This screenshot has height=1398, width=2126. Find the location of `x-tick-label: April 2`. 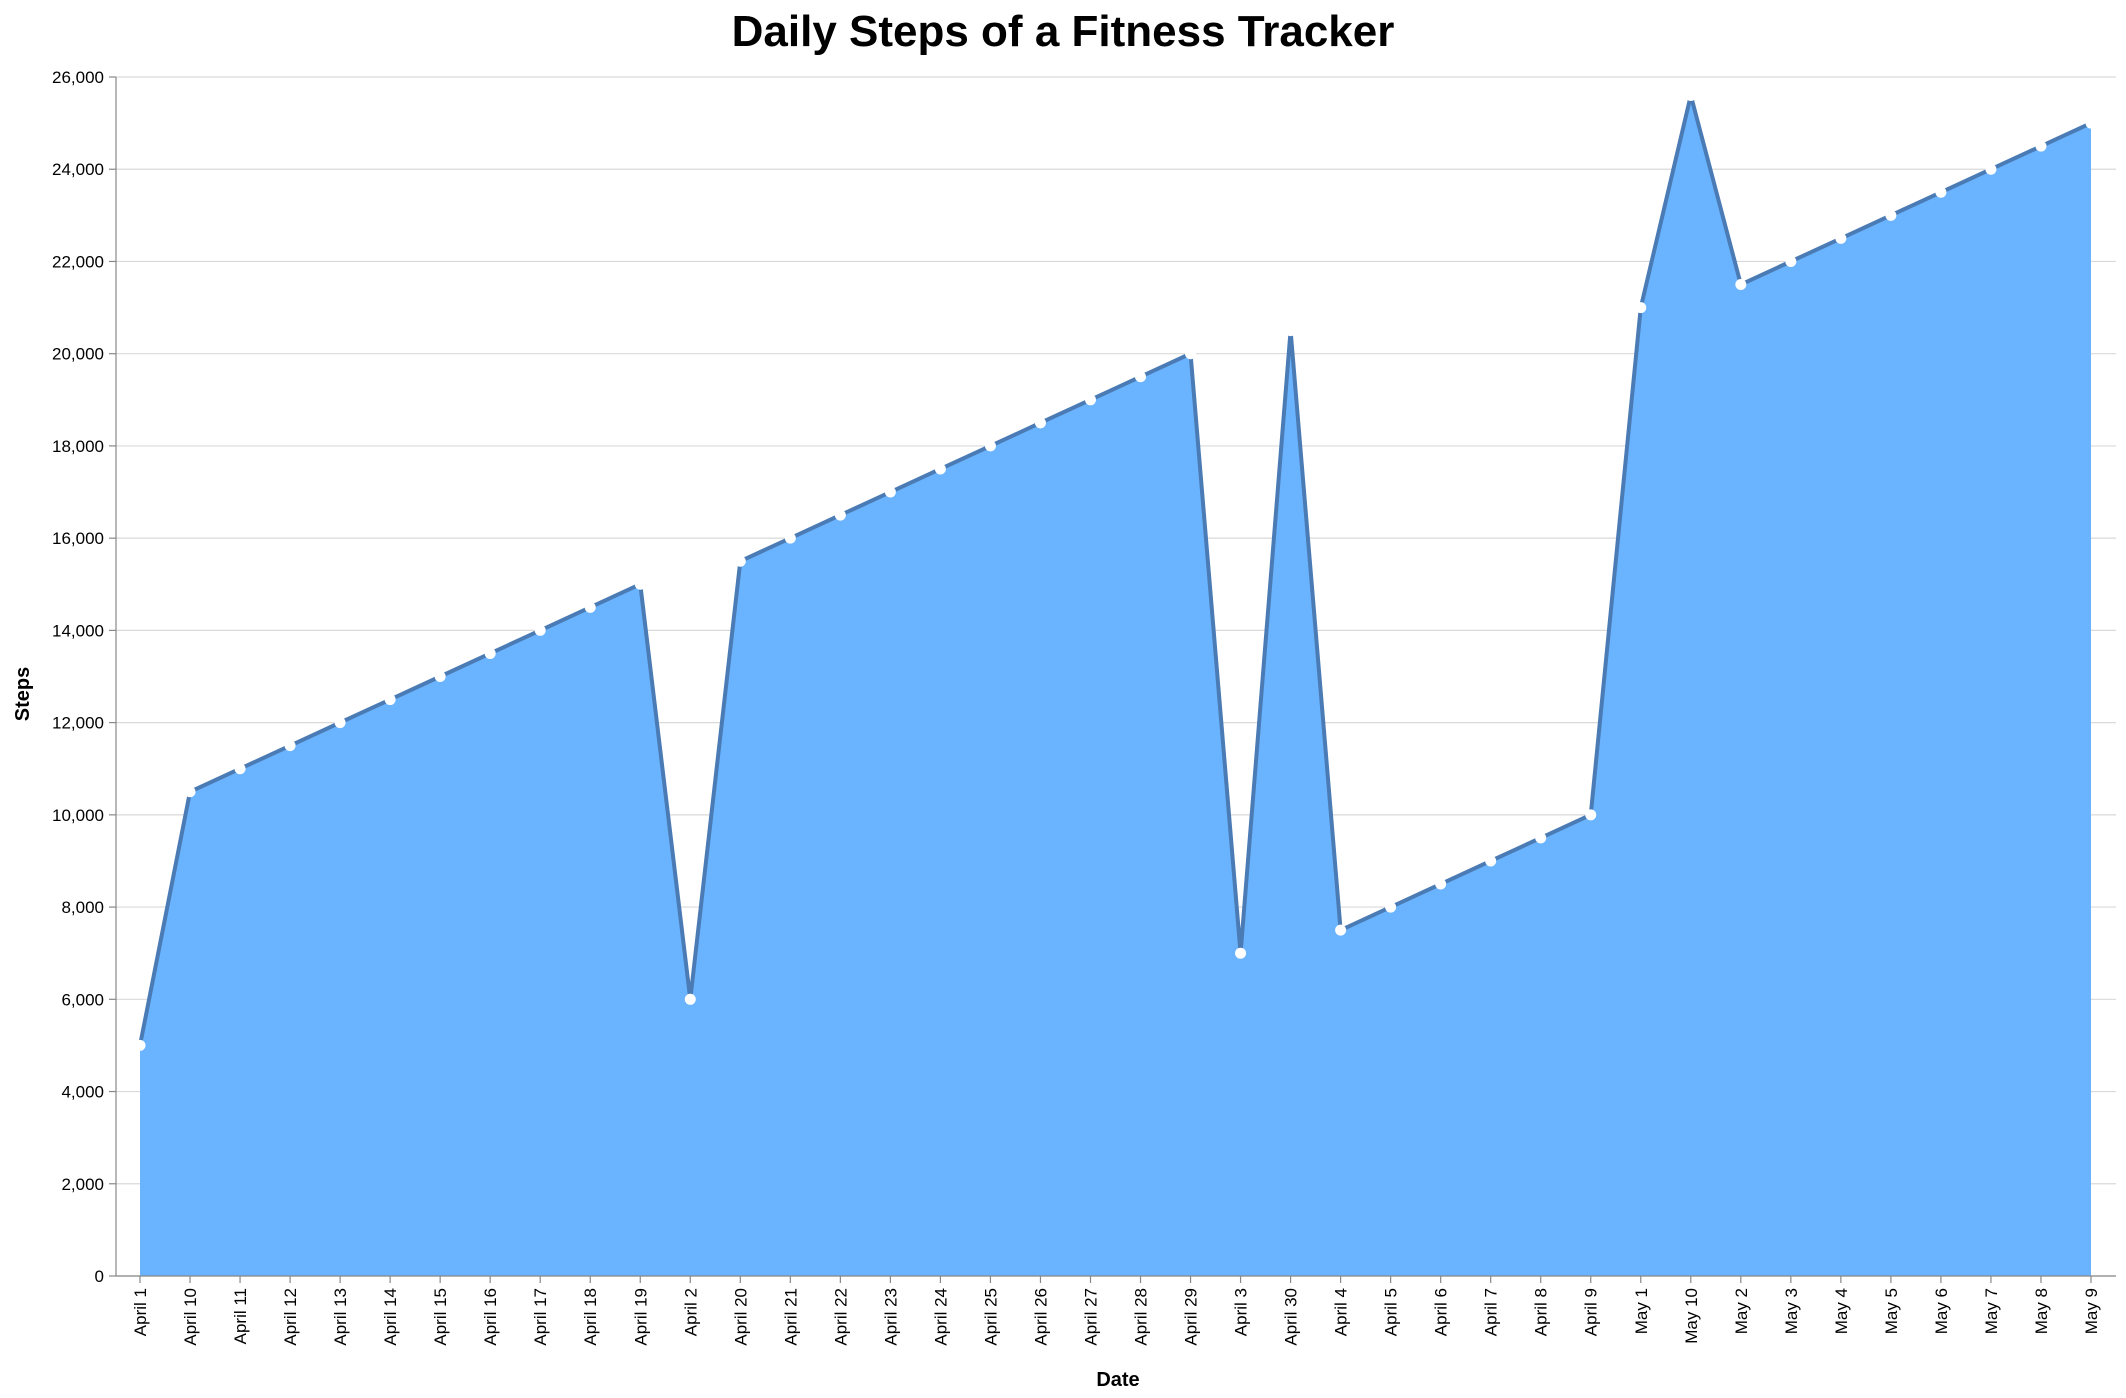

x-tick-label: April 2 is located at coordinates (690, 1312).